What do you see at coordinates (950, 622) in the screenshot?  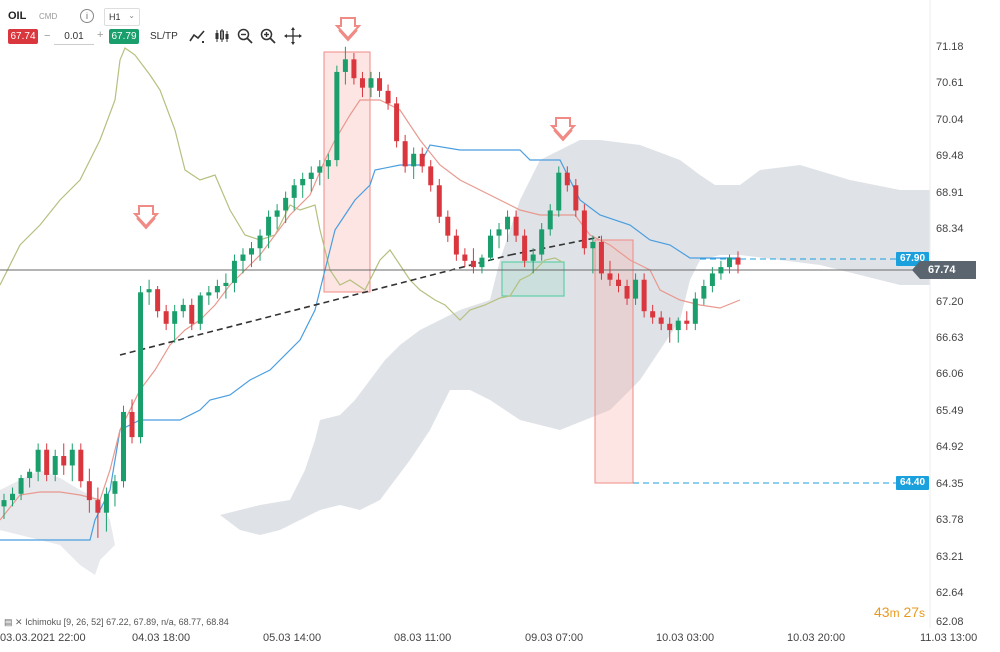 I see `price-tick: 62.08` at bounding box center [950, 622].